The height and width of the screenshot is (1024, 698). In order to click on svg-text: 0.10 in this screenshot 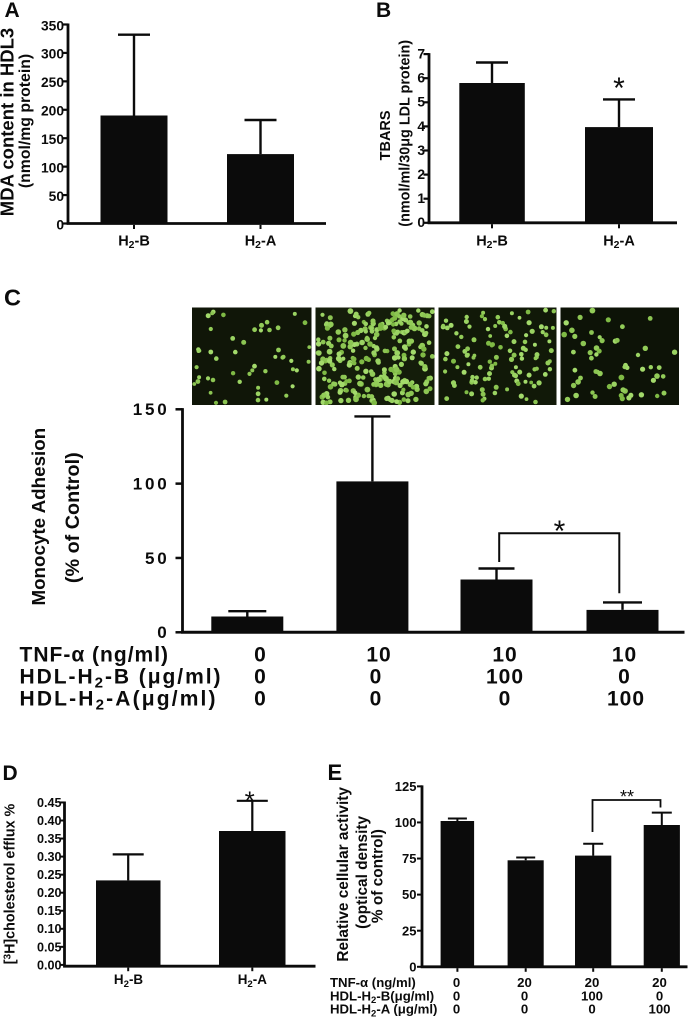, I will do `click(49, 929)`.